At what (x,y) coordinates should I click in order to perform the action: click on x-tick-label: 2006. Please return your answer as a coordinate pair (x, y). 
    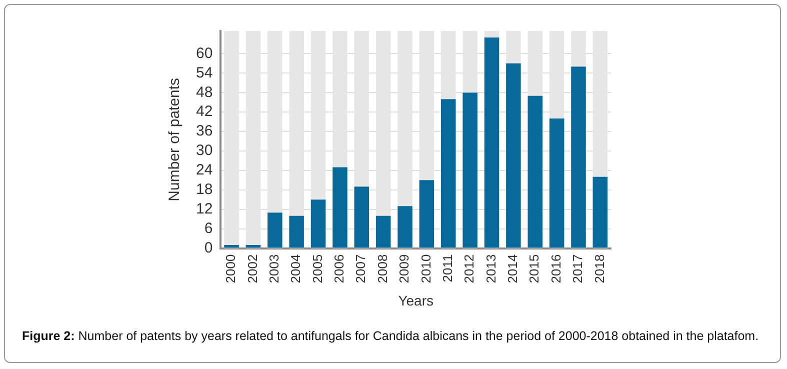
    Looking at the image, I should click on (339, 269).